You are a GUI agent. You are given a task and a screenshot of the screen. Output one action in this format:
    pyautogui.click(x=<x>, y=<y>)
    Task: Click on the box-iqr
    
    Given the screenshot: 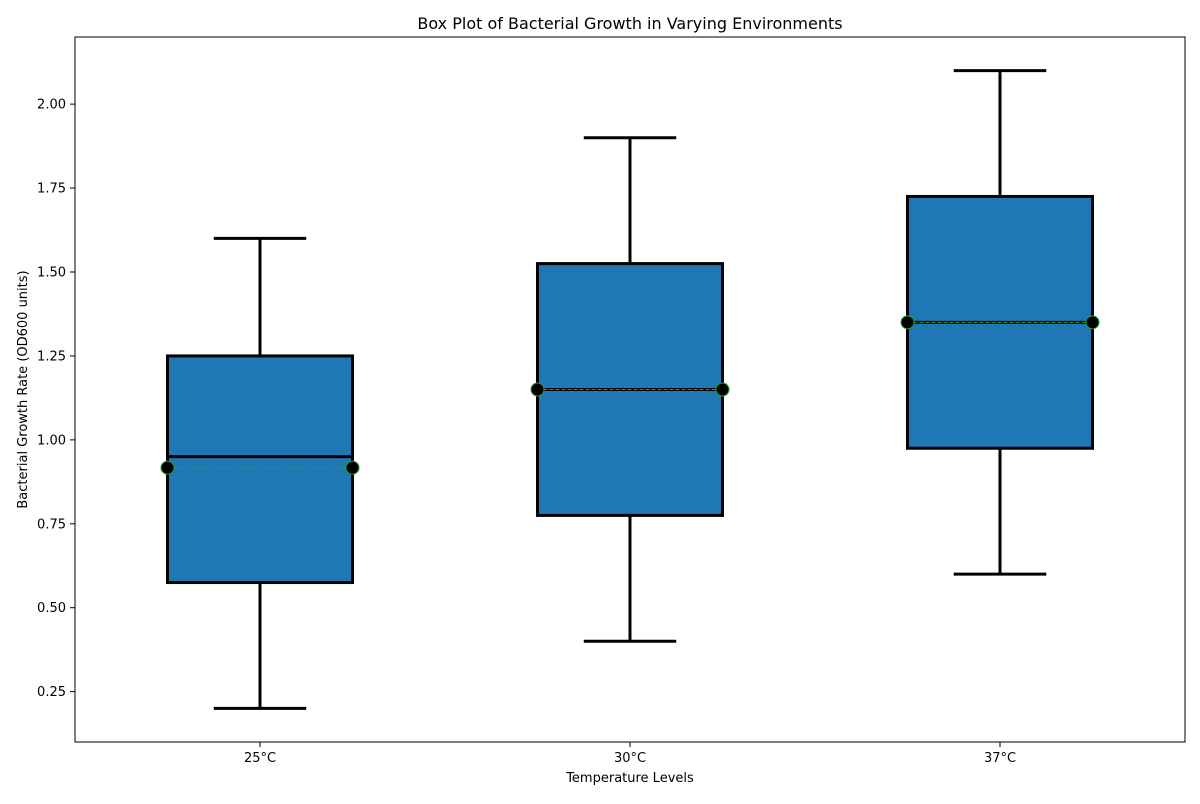 What is the action you would take?
    pyautogui.click(x=260, y=469)
    